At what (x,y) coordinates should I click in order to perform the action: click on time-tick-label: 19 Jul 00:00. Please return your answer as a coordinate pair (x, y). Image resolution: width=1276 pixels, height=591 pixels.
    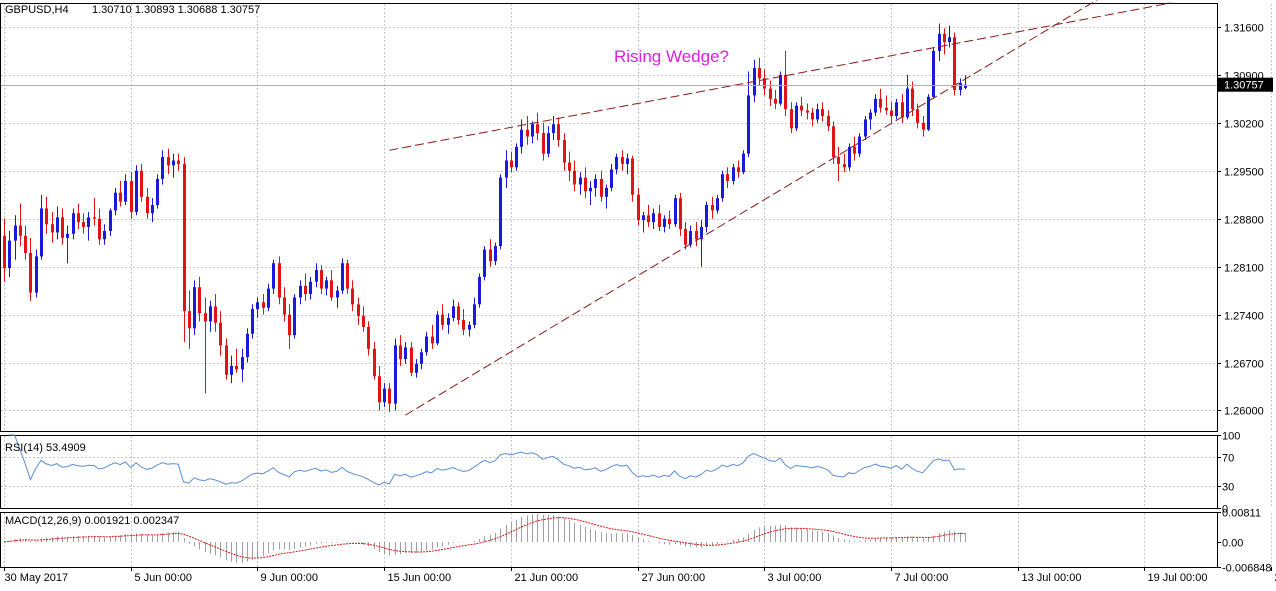
    Looking at the image, I should click on (1178, 578).